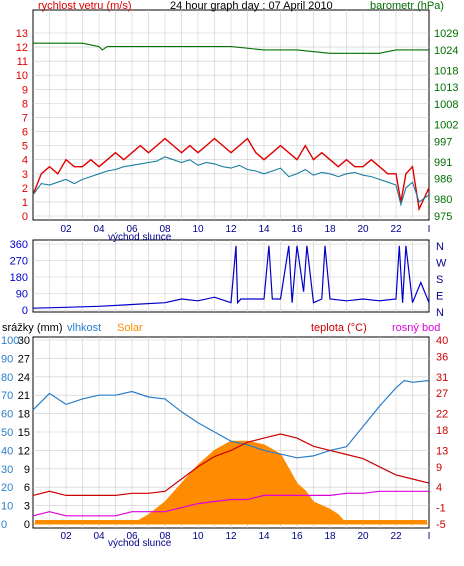  Describe the element at coordinates (442, 394) in the screenshot. I see `y-tick-temp-7: 27` at that location.